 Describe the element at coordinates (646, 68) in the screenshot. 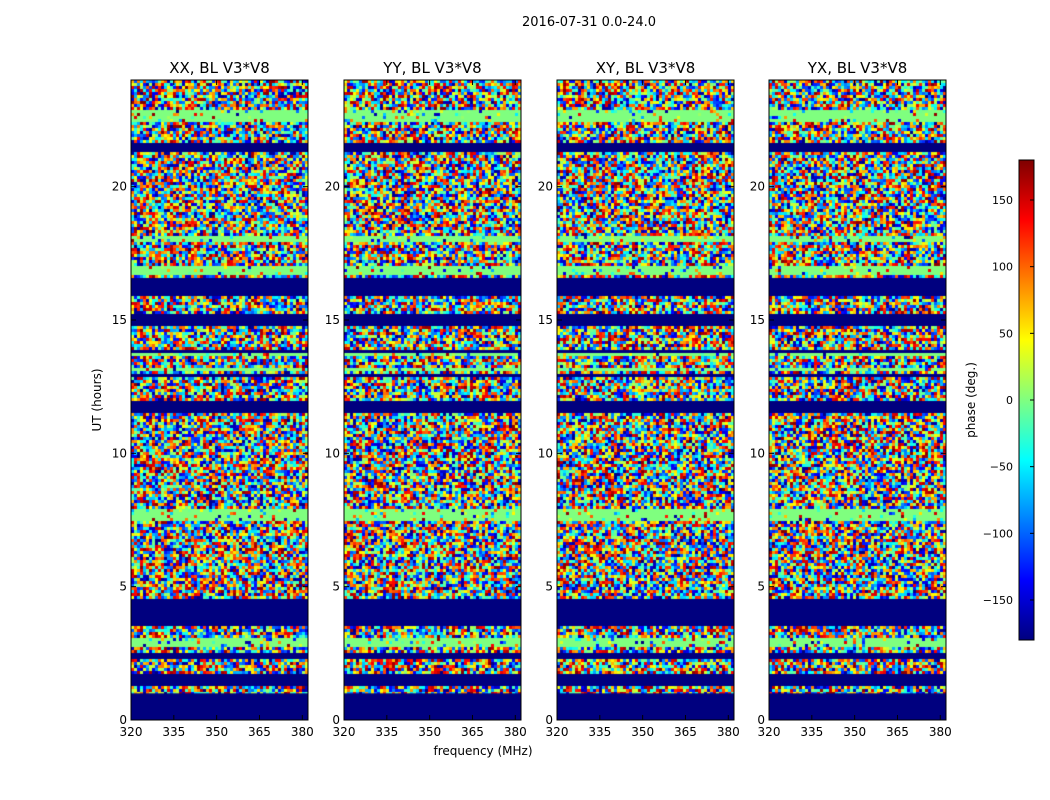

I see `panel-title: XY, BL V3*V8` at that location.